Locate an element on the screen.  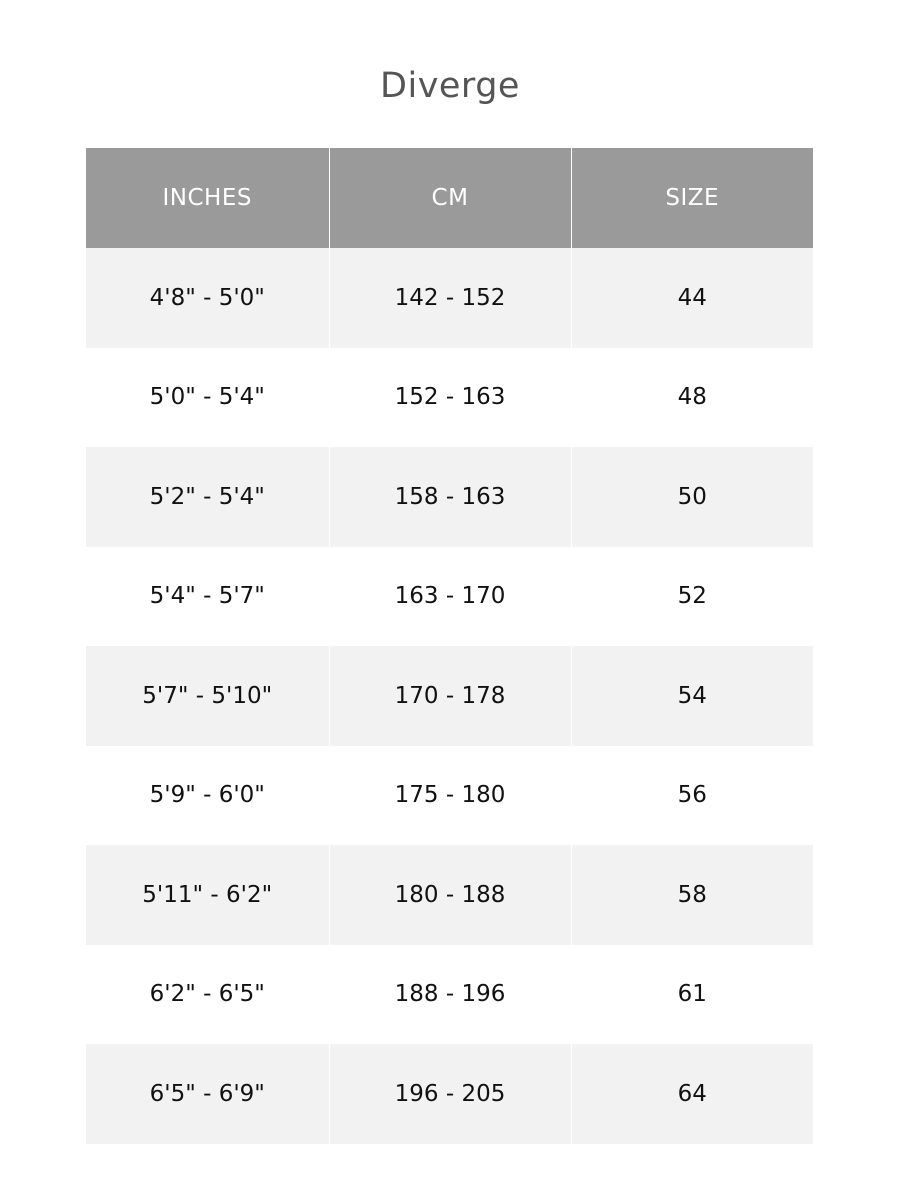
table-row: 5'4" - 5'7" 163 - 170 52 is located at coordinates (449, 596).